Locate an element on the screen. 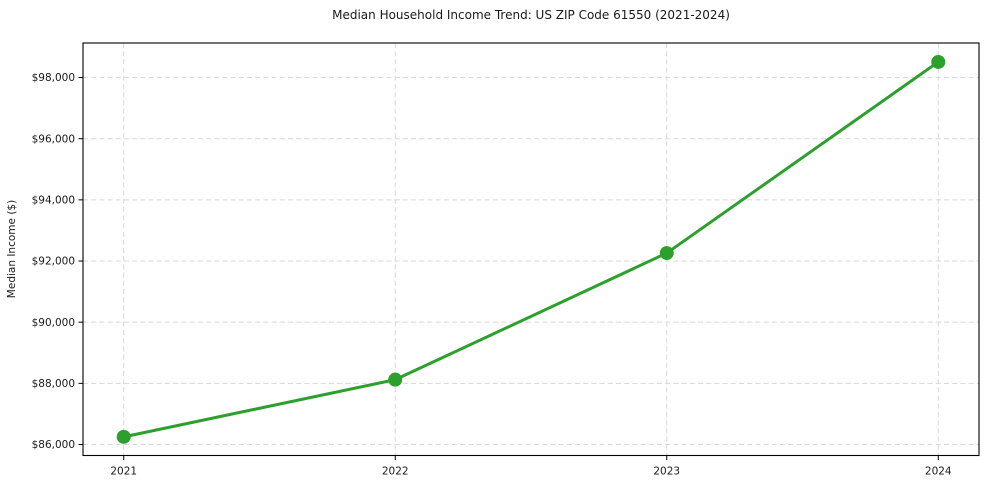  y-axis-label: Median Income ($) is located at coordinates (12, 249).